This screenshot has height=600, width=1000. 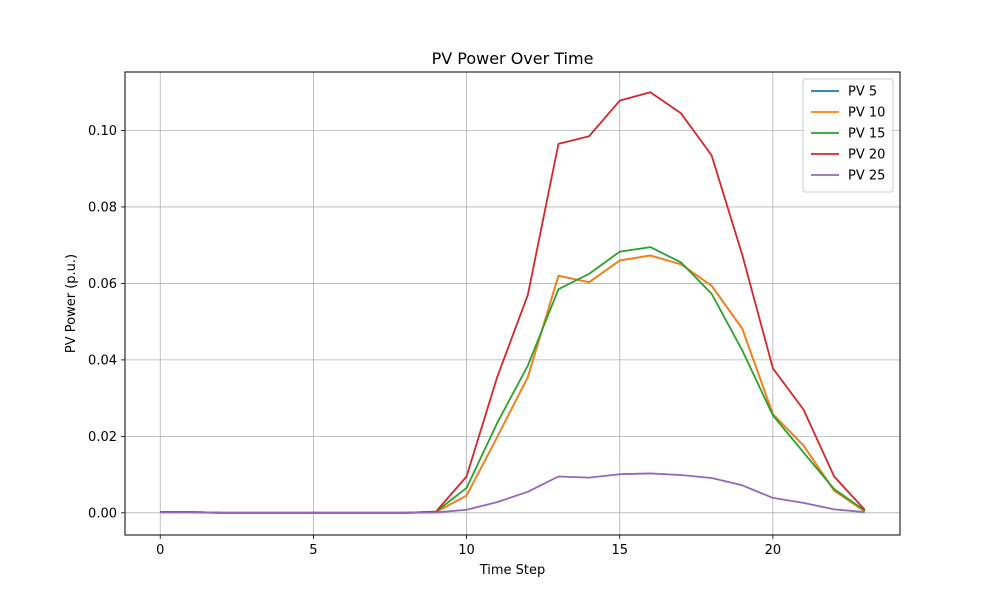 I want to click on y-tick-label: 0.02, so click(x=102, y=437).